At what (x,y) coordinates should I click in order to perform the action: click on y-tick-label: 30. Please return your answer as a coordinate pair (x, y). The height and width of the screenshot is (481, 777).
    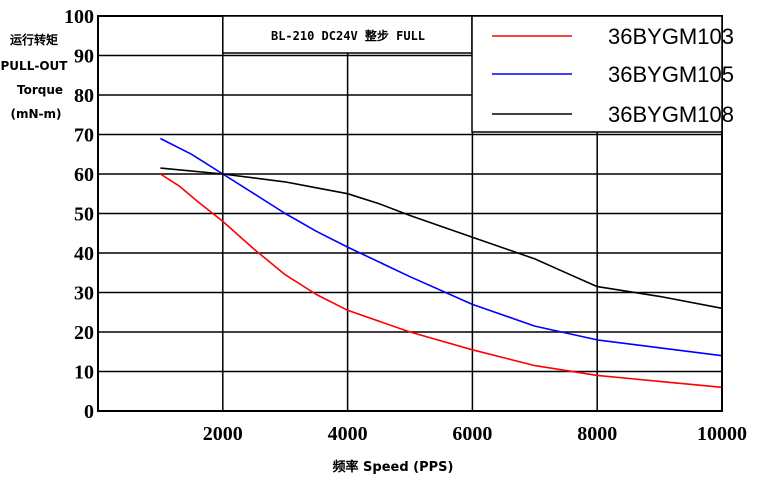
    Looking at the image, I should click on (84, 294).